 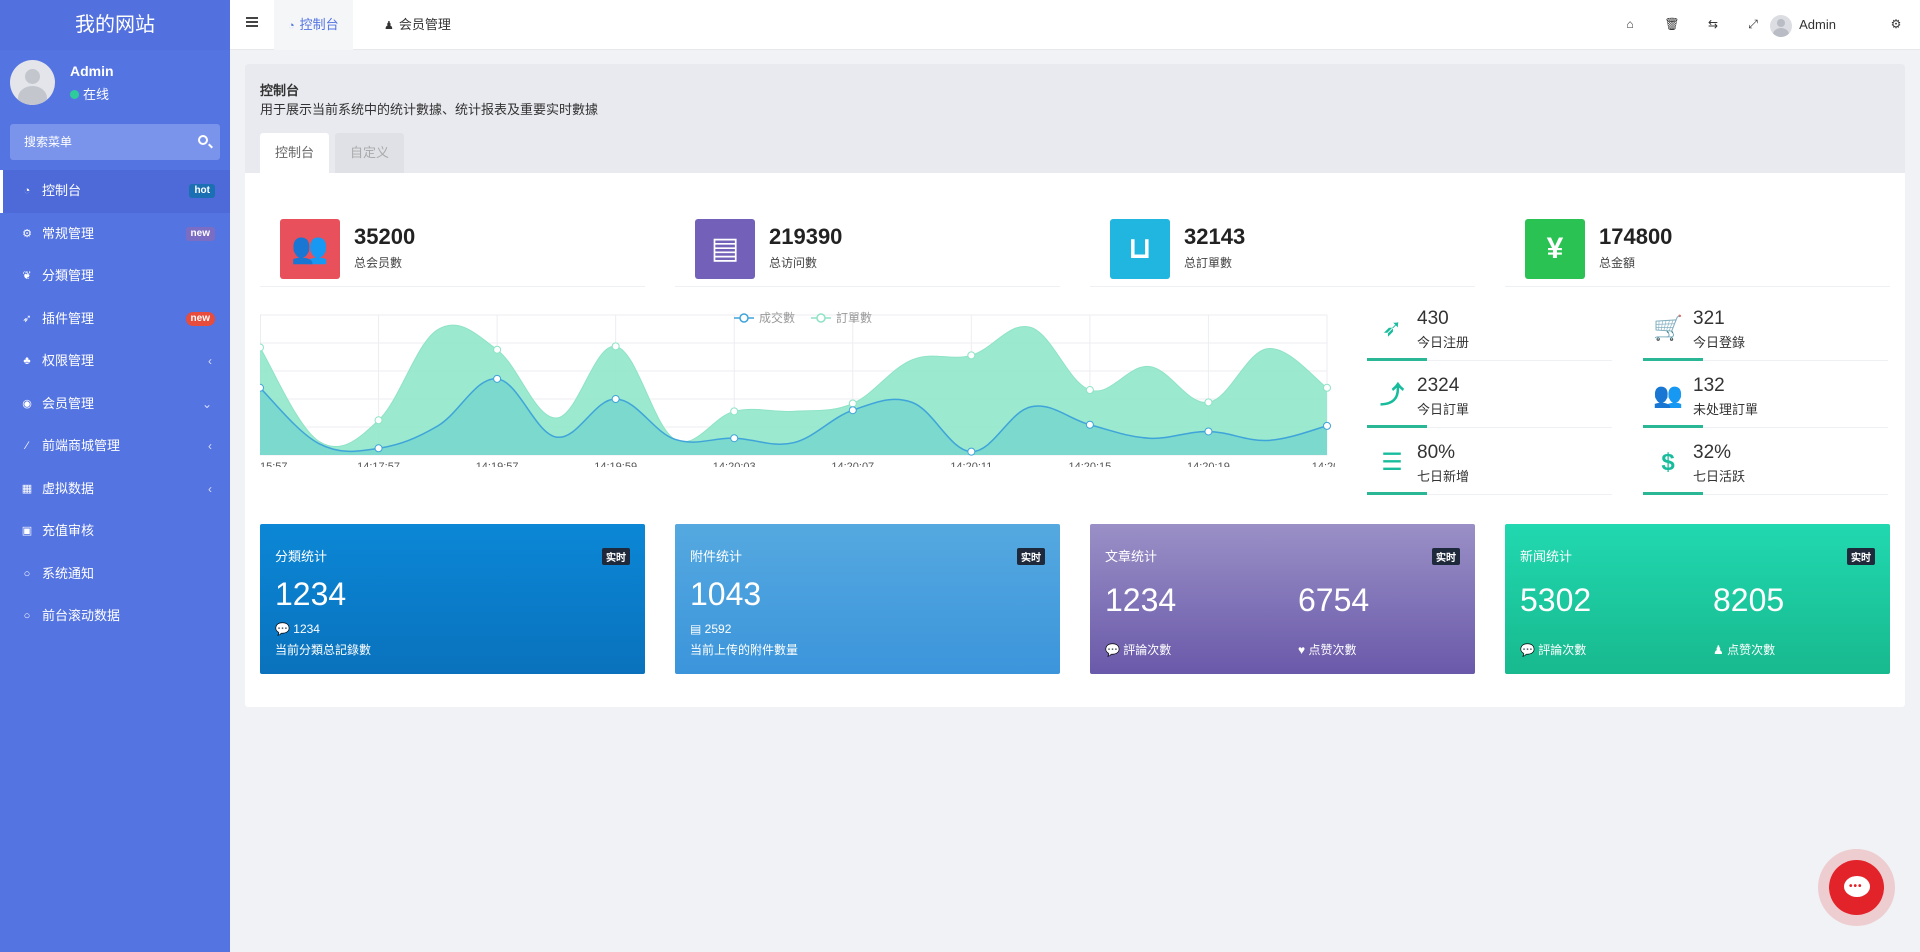 What do you see at coordinates (68, 488) in the screenshot?
I see `sidebar-item-label: 虚拟数据` at bounding box center [68, 488].